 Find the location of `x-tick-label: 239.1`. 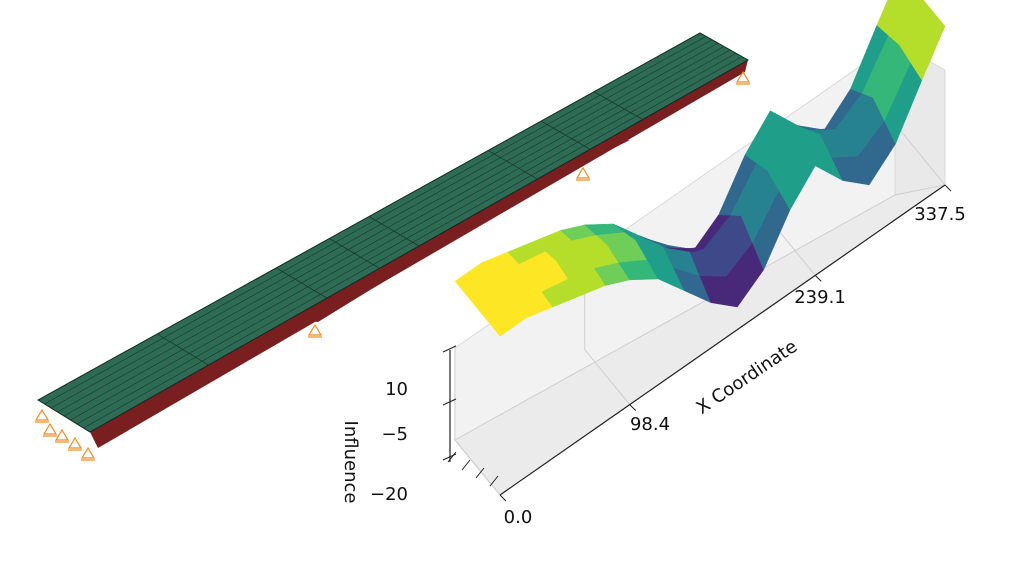

x-tick-label: 239.1 is located at coordinates (820, 297).